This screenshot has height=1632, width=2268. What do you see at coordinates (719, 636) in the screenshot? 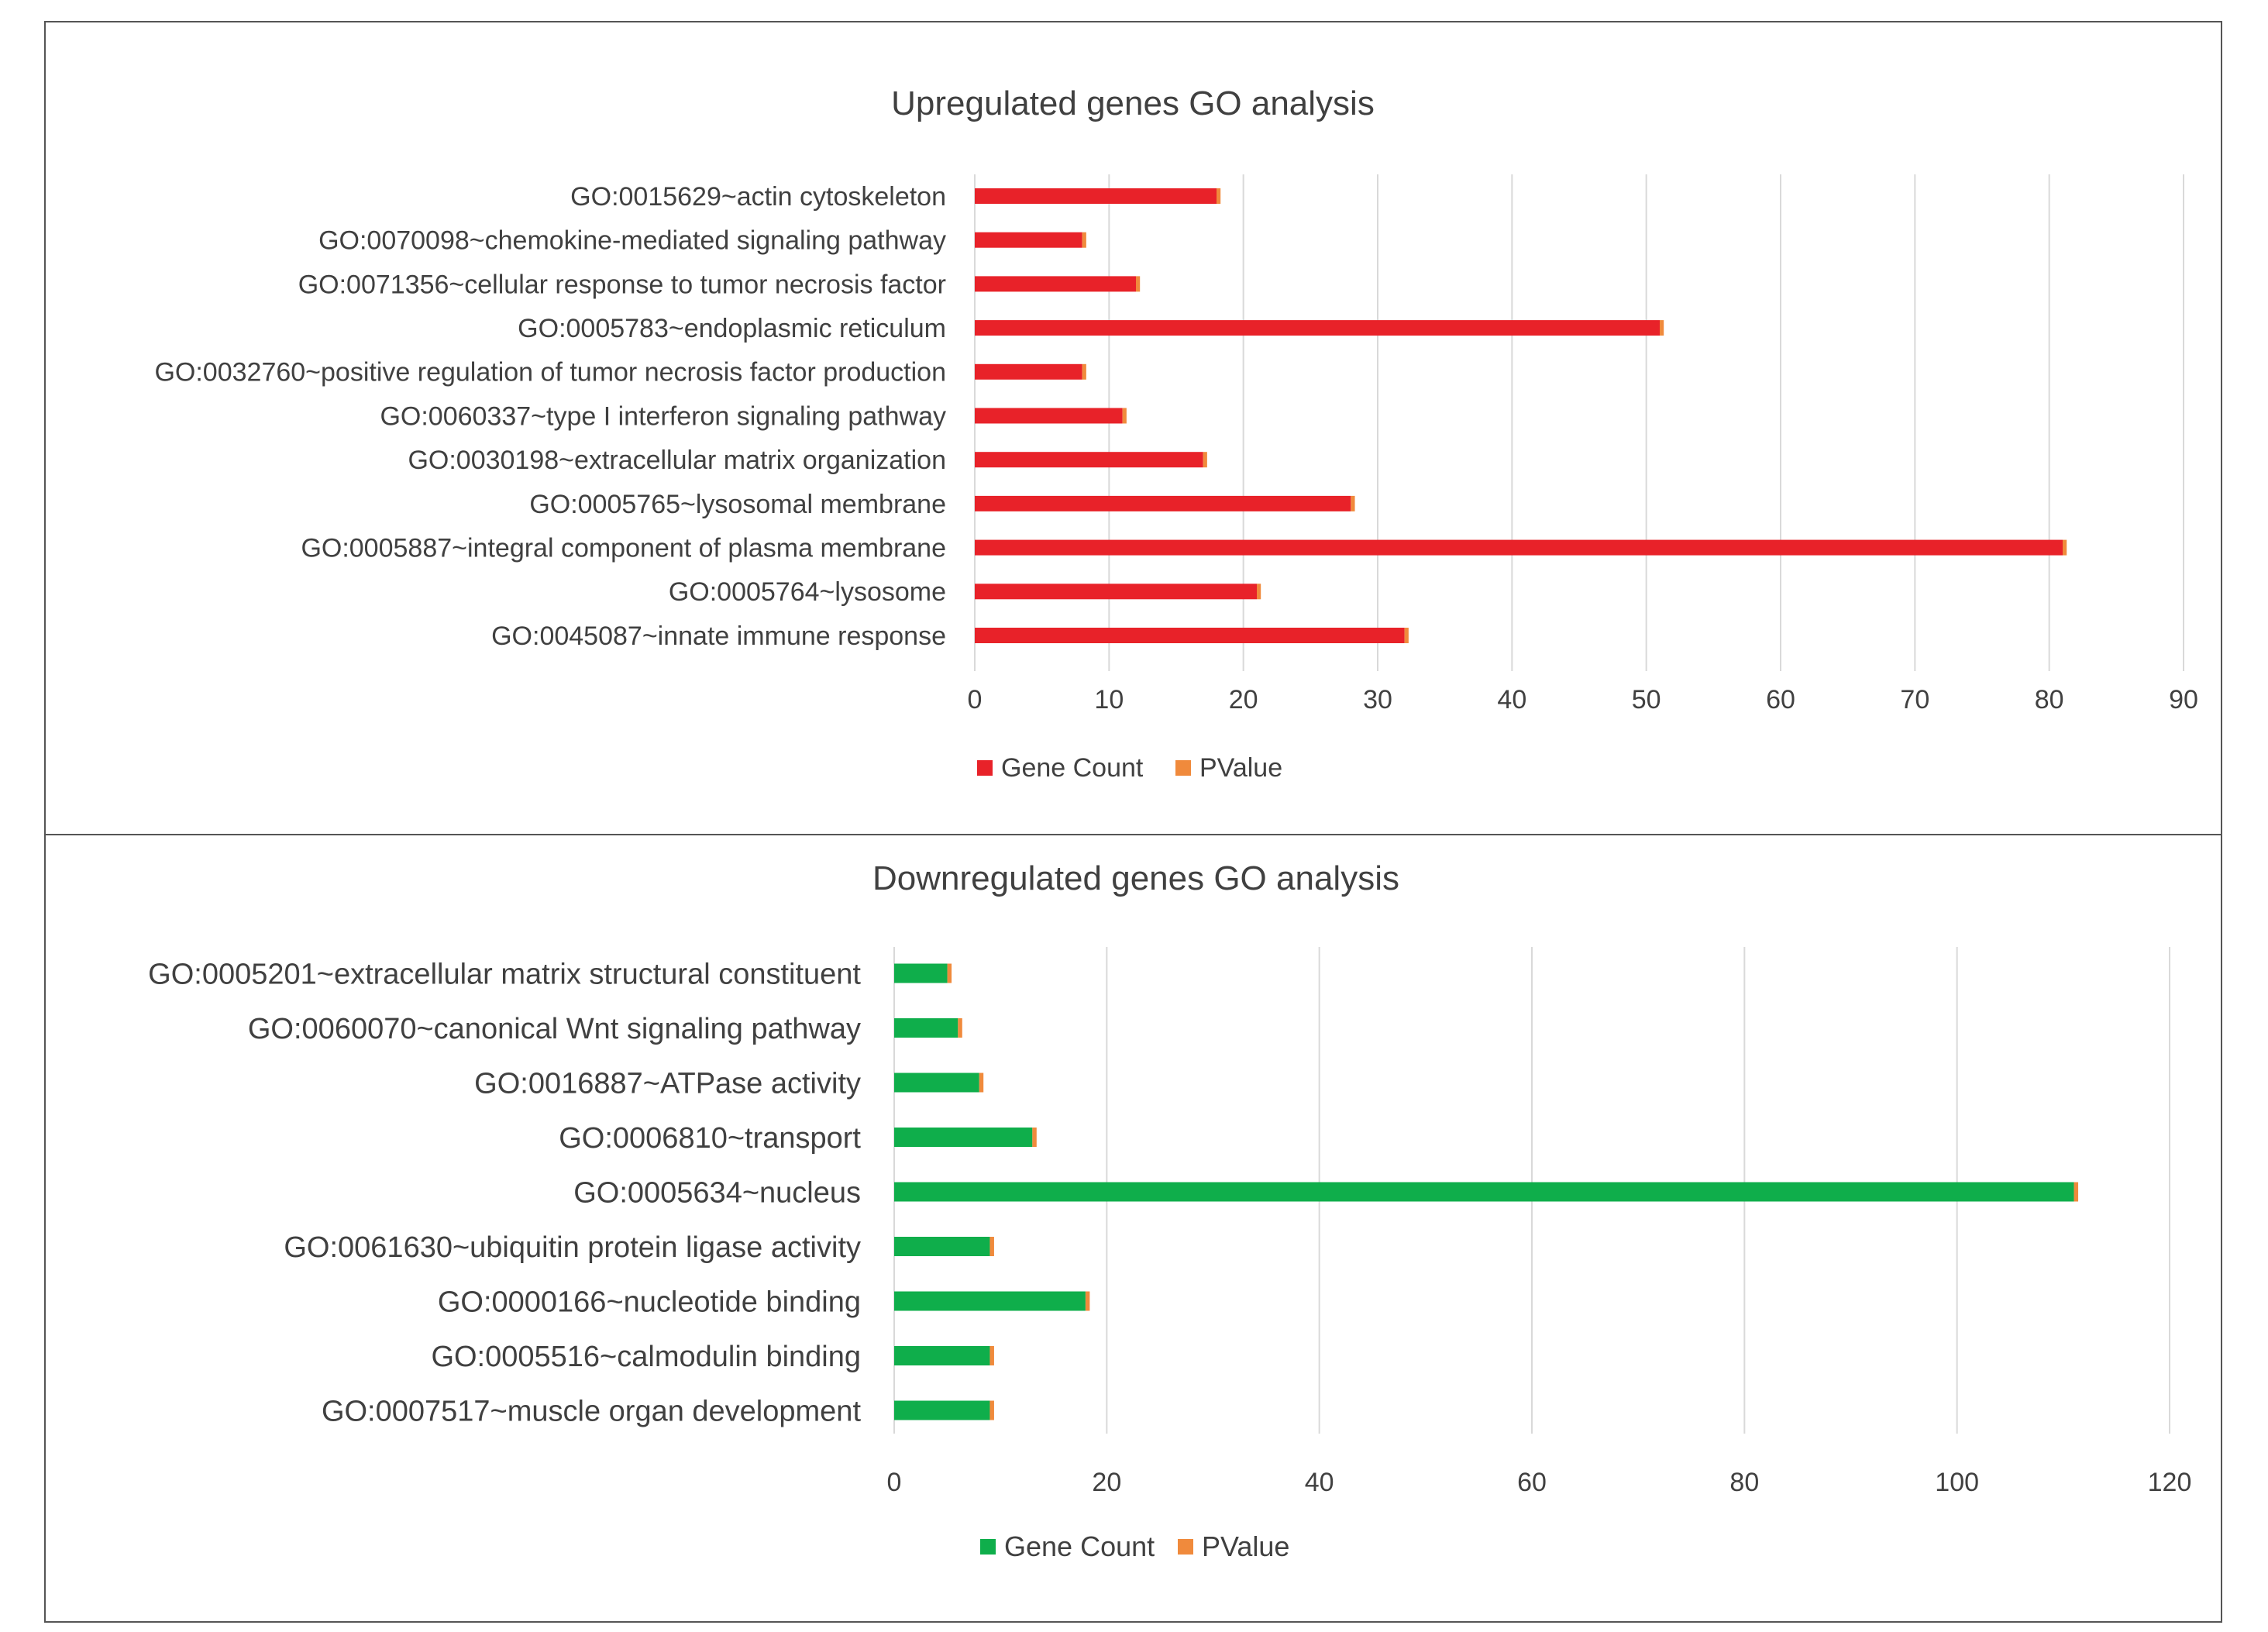
I see `category-label: GO:0045087~innate immune response` at bounding box center [719, 636].